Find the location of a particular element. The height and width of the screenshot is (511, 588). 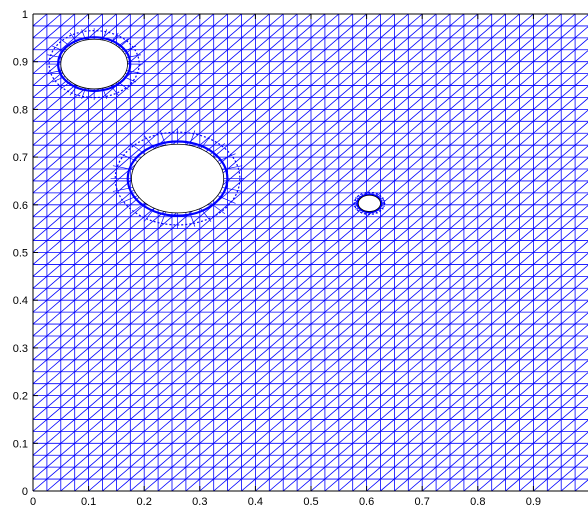

x-tick-label: 0.6 is located at coordinates (366, 502).